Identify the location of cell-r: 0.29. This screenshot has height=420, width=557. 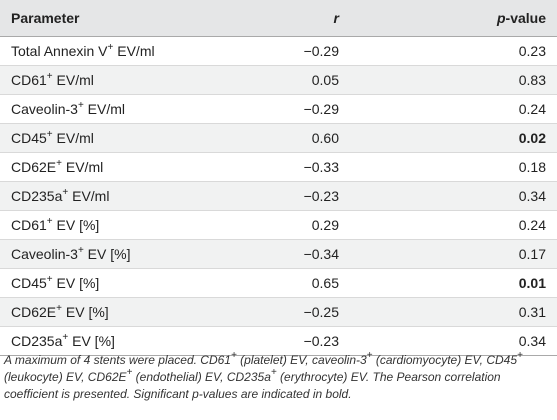
(295, 225).